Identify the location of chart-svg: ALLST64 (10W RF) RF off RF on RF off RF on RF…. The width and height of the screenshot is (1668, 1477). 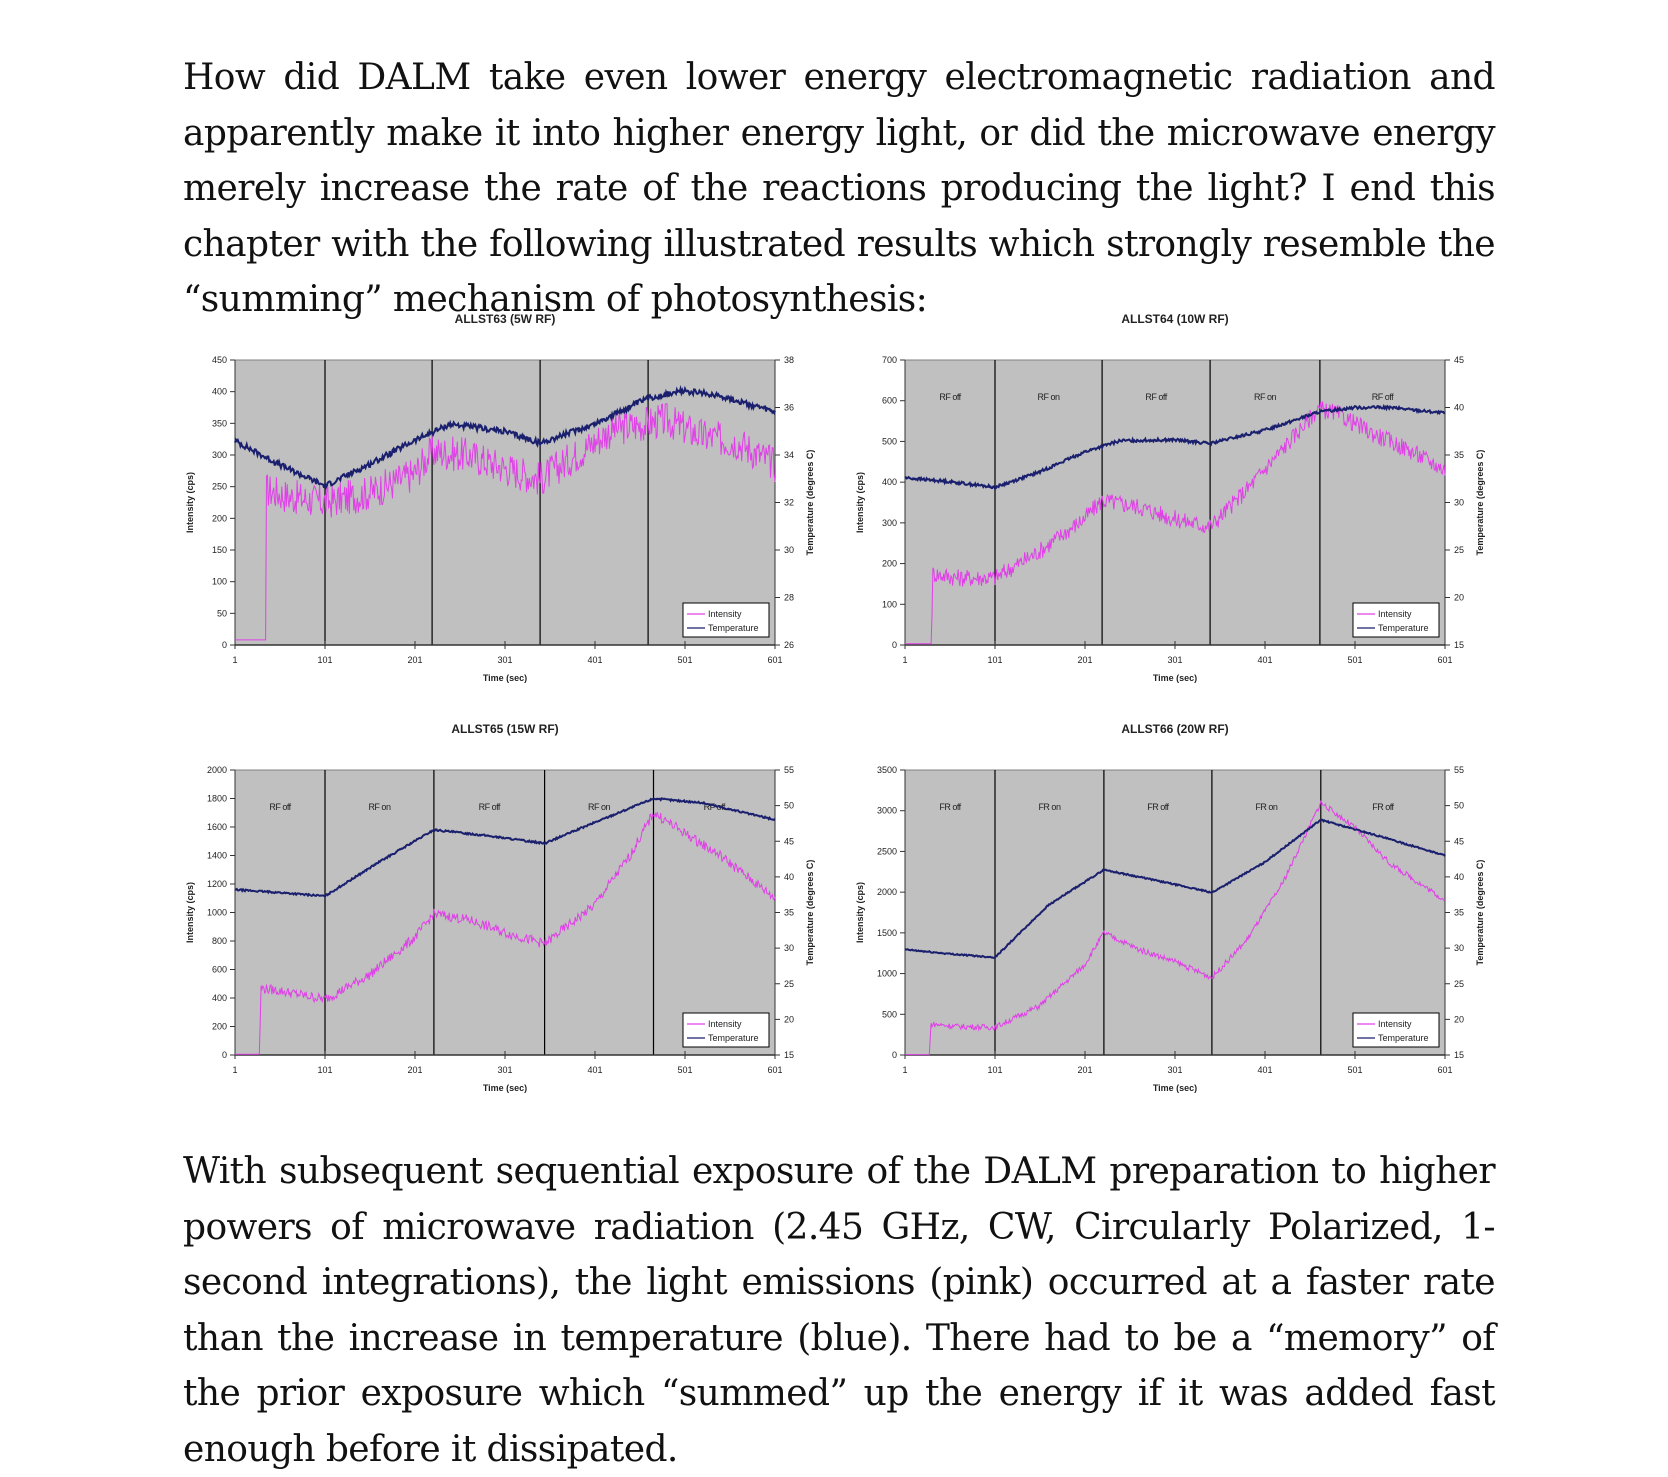
(1170, 497).